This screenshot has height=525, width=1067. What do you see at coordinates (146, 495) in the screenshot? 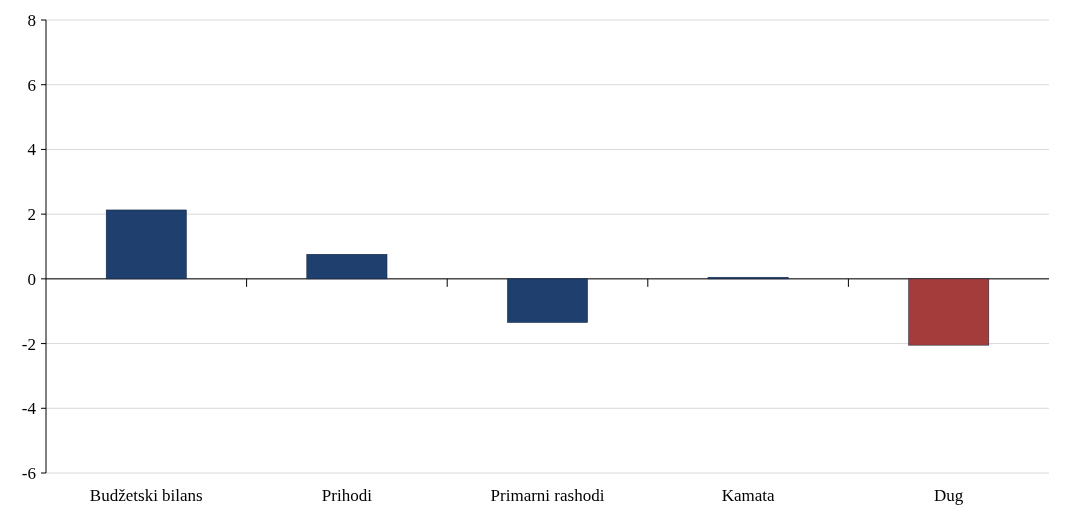
I see `x-tick-label: Budžetski bilans` at bounding box center [146, 495].